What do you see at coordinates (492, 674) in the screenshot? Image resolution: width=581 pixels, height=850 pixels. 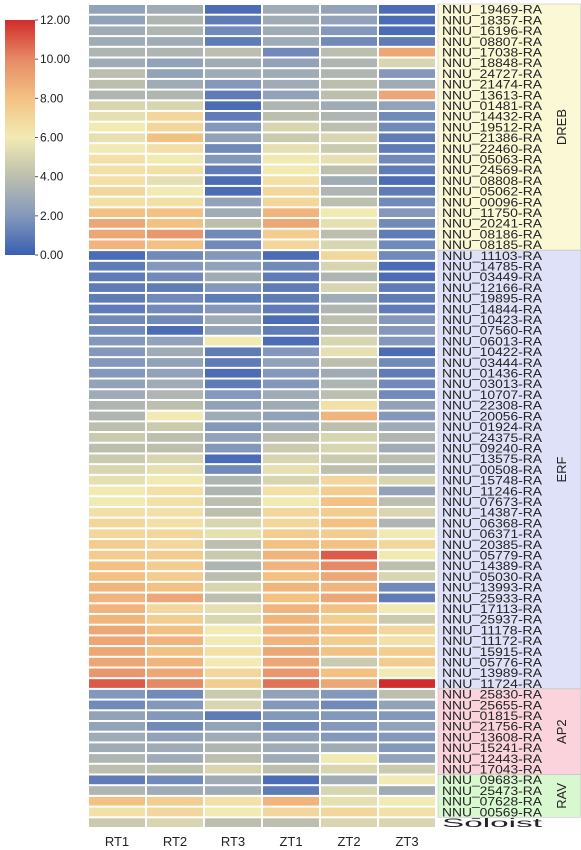 I see `row-label: NNU_13989-RA` at bounding box center [492, 674].